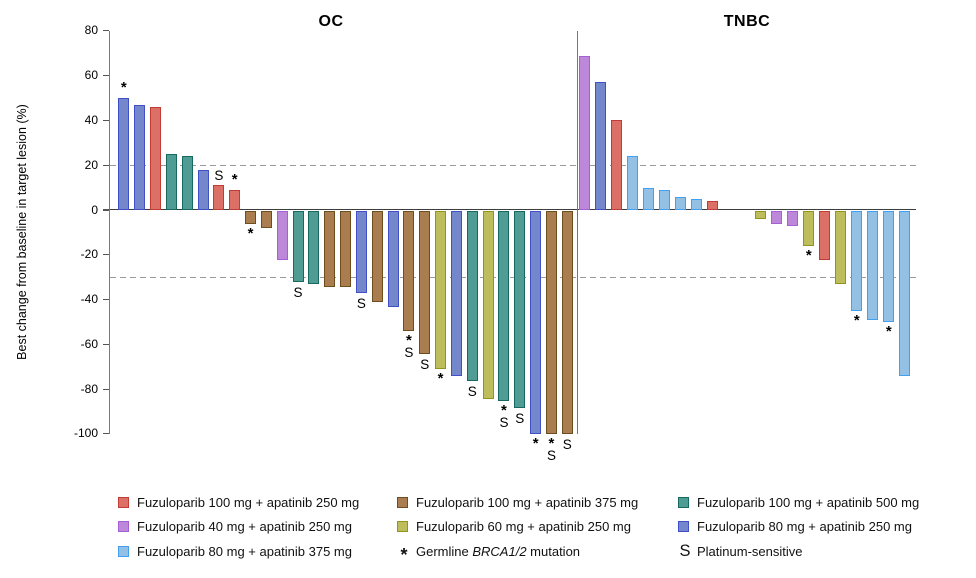 This screenshot has width=976, height=578. I want to click on legend-label: Fuzuloparib 100 mg + apatinib 375 mg, so click(527, 502).